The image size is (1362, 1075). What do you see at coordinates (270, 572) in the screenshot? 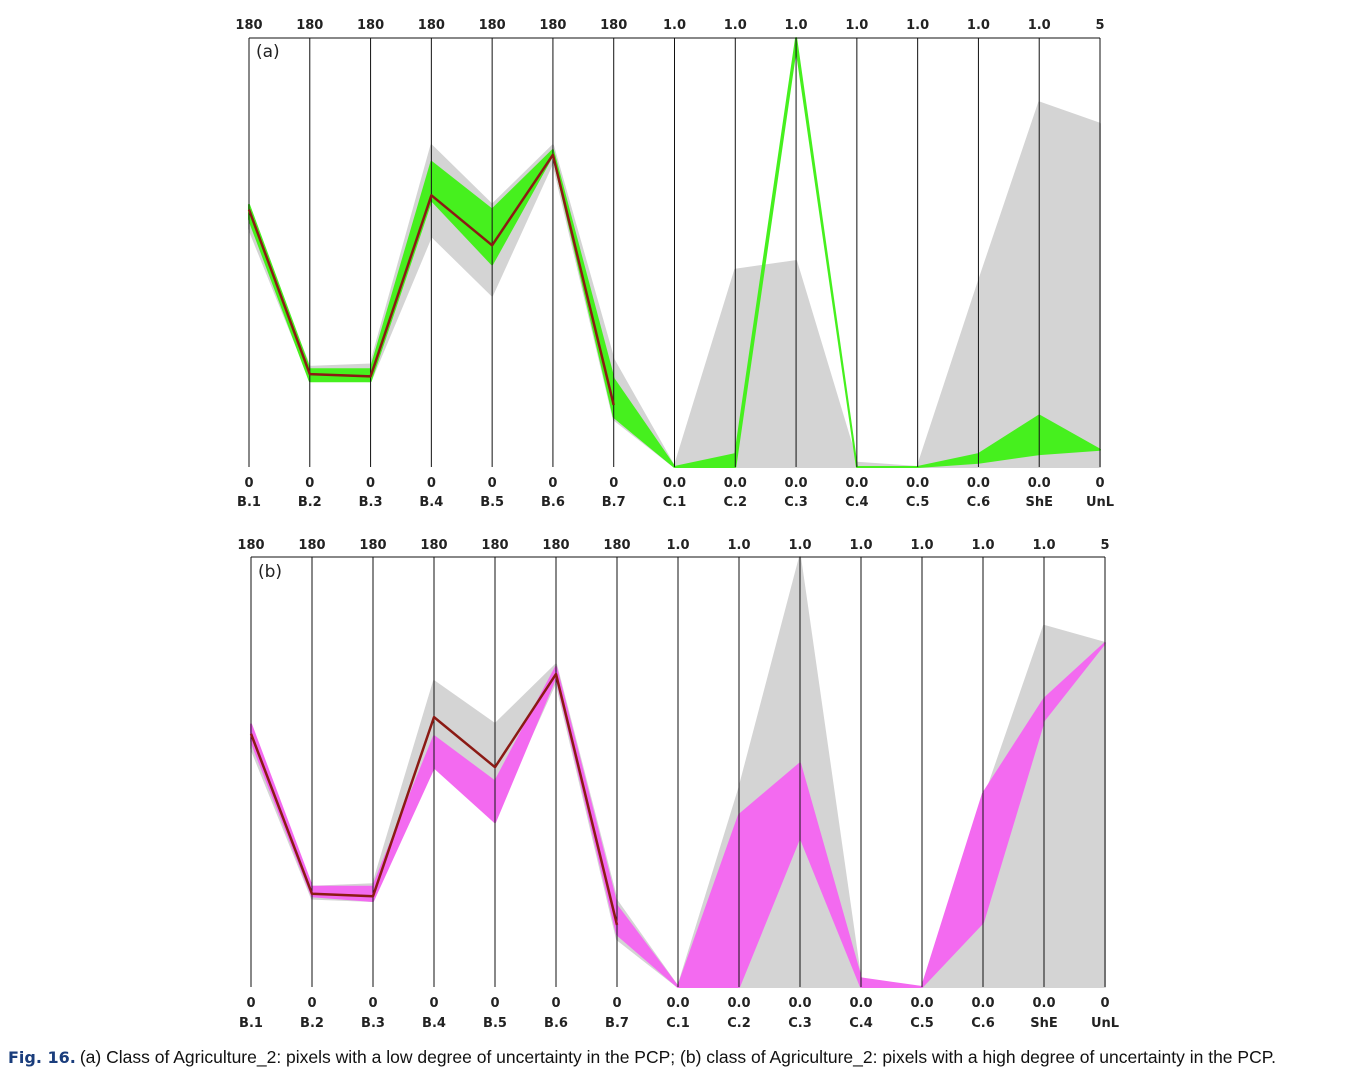
I see `panel-label: (b)` at bounding box center [270, 572].